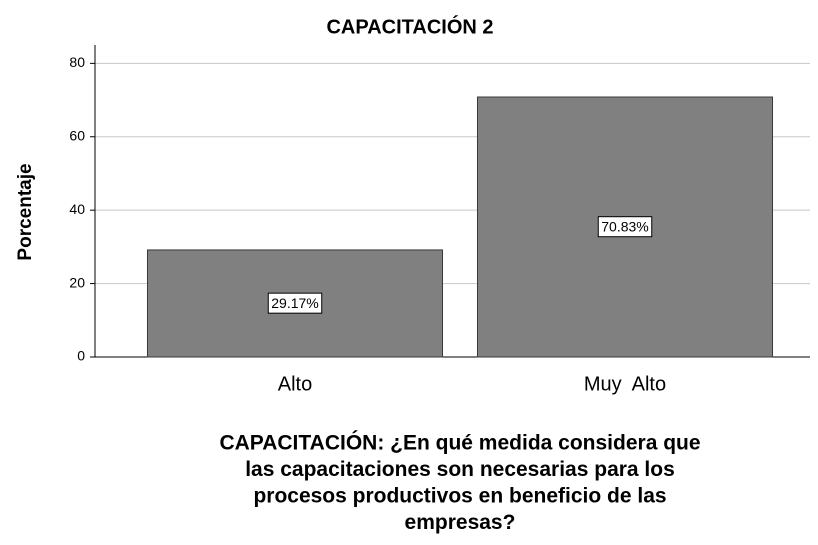  Describe the element at coordinates (295, 384) in the screenshot. I see `x-tick-label: Alto` at that location.